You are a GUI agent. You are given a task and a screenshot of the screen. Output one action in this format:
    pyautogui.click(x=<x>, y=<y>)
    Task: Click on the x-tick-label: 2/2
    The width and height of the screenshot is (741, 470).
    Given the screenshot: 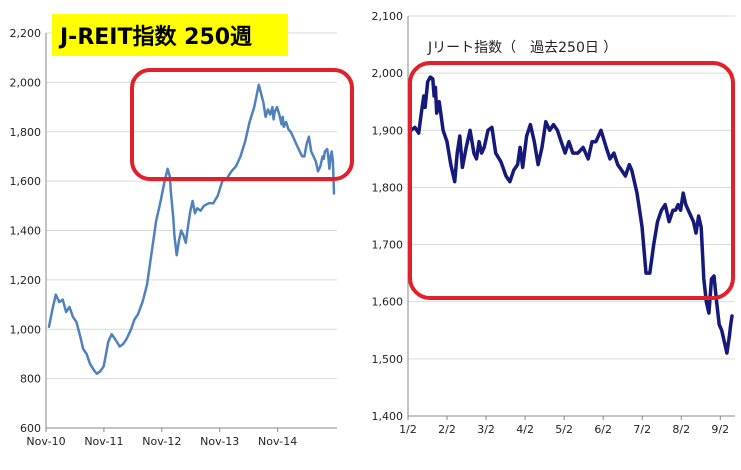 What is the action you would take?
    pyautogui.click(x=447, y=429)
    